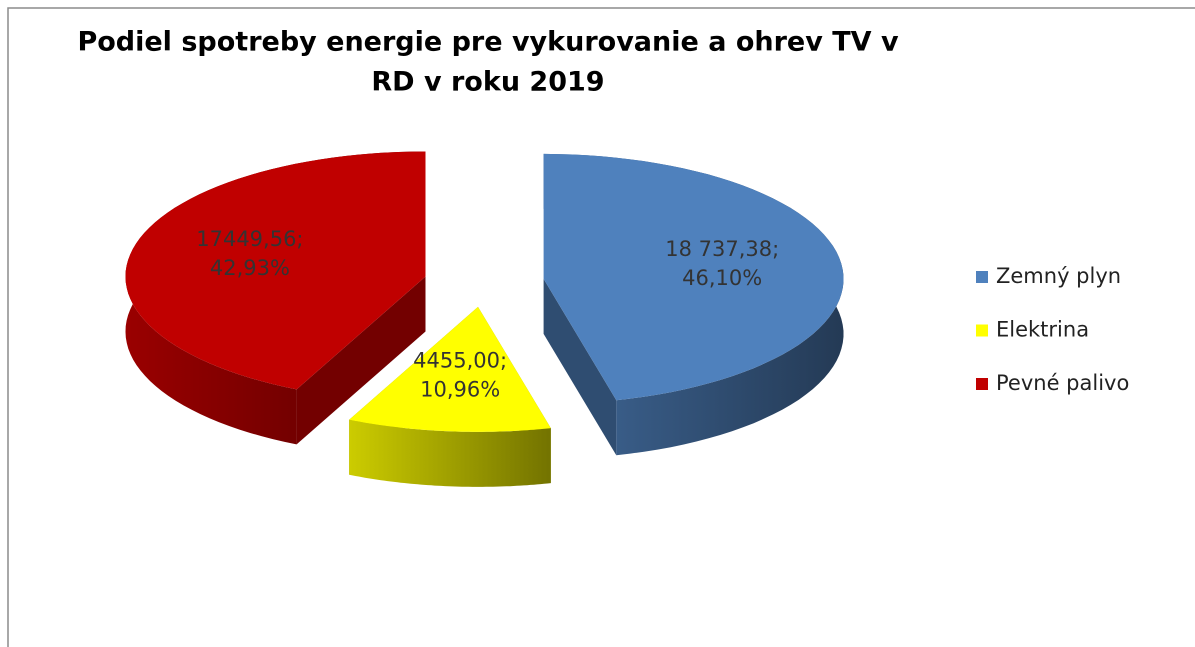  What do you see at coordinates (487, 82) in the screenshot?
I see `chart-title: RD v roku 2019` at bounding box center [487, 82].